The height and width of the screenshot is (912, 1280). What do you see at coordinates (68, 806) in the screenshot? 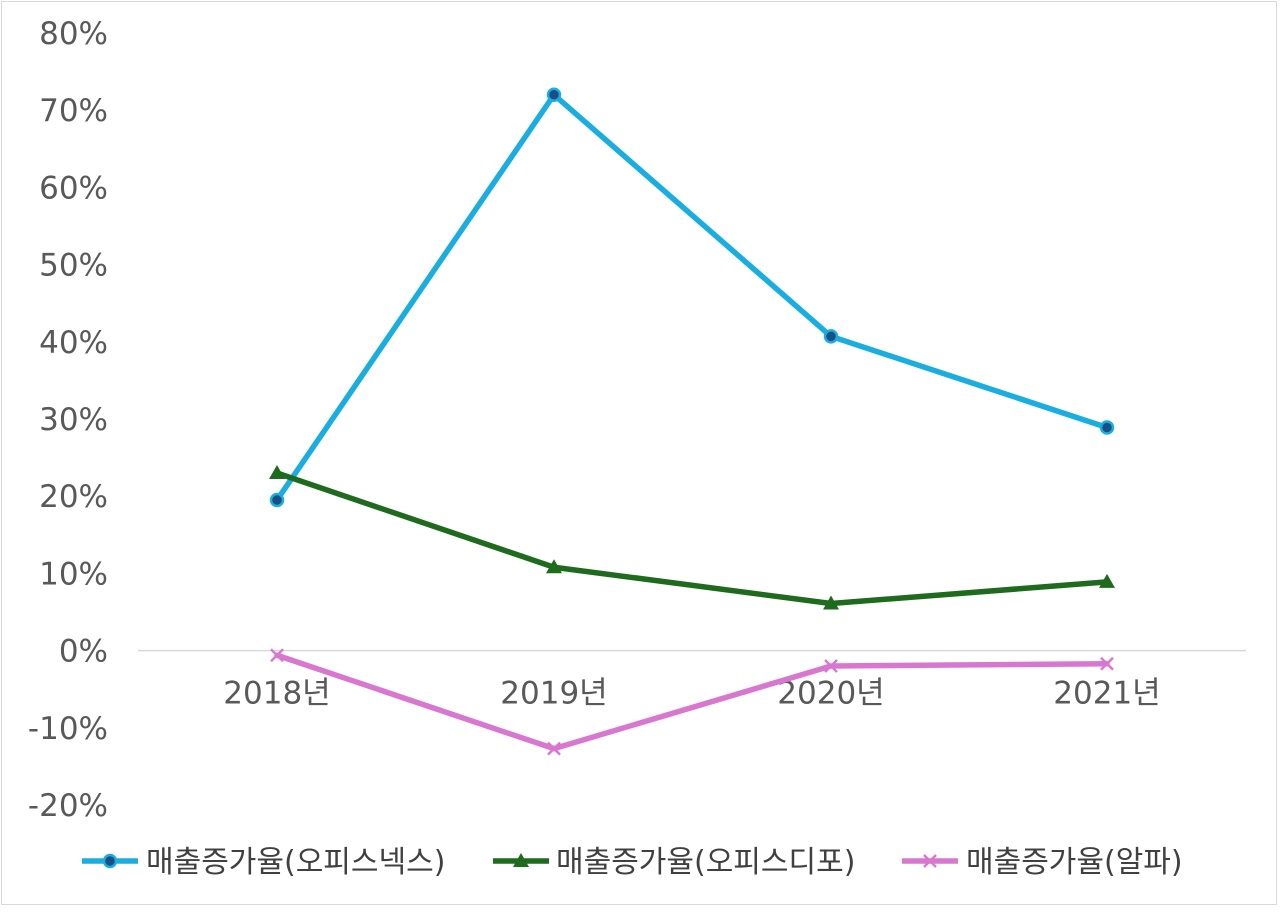
I see `y-tick-label: -20%` at bounding box center [68, 806].